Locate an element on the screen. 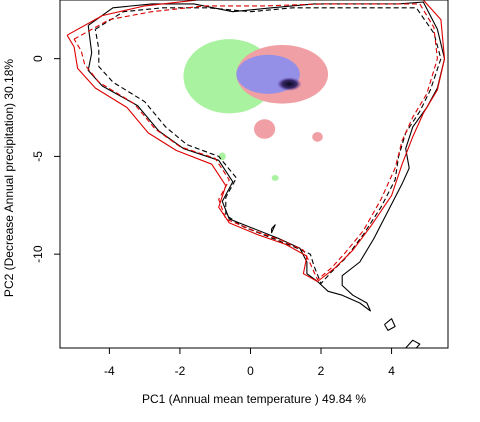 The image size is (480, 422). y-tick-label: -10 is located at coordinates (38, 254).